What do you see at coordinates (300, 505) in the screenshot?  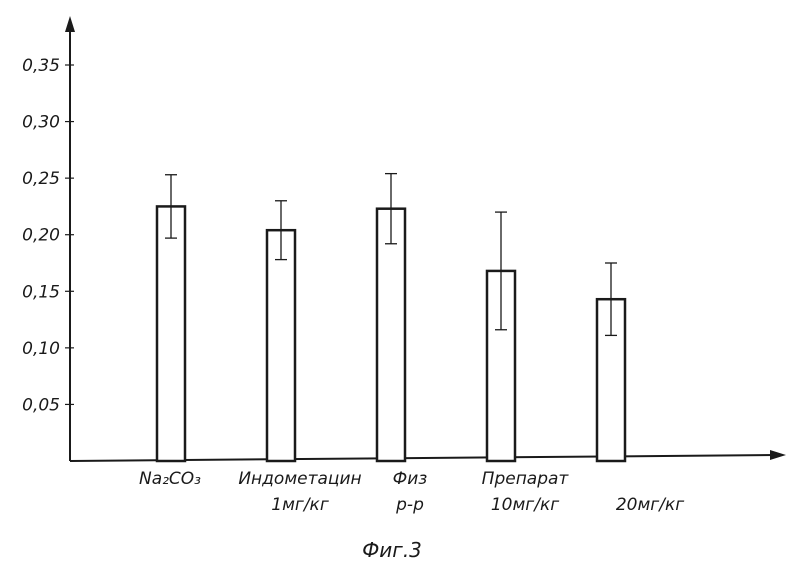 I see `x-category-label: 1мг/кг` at bounding box center [300, 505].